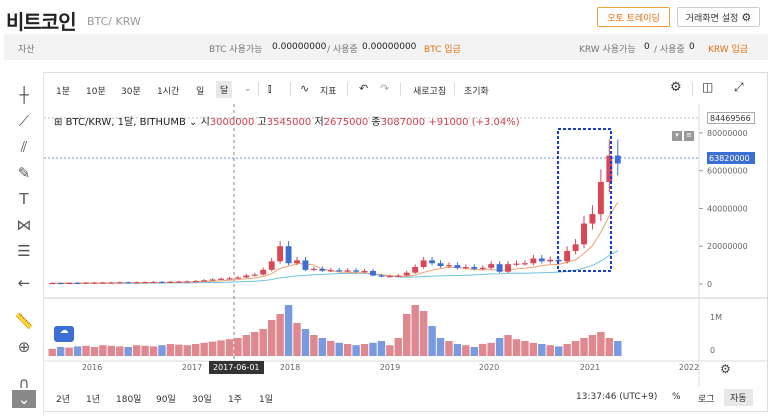  What do you see at coordinates (385, 88) in the screenshot?
I see `redo-icon: ↷` at bounding box center [385, 88].